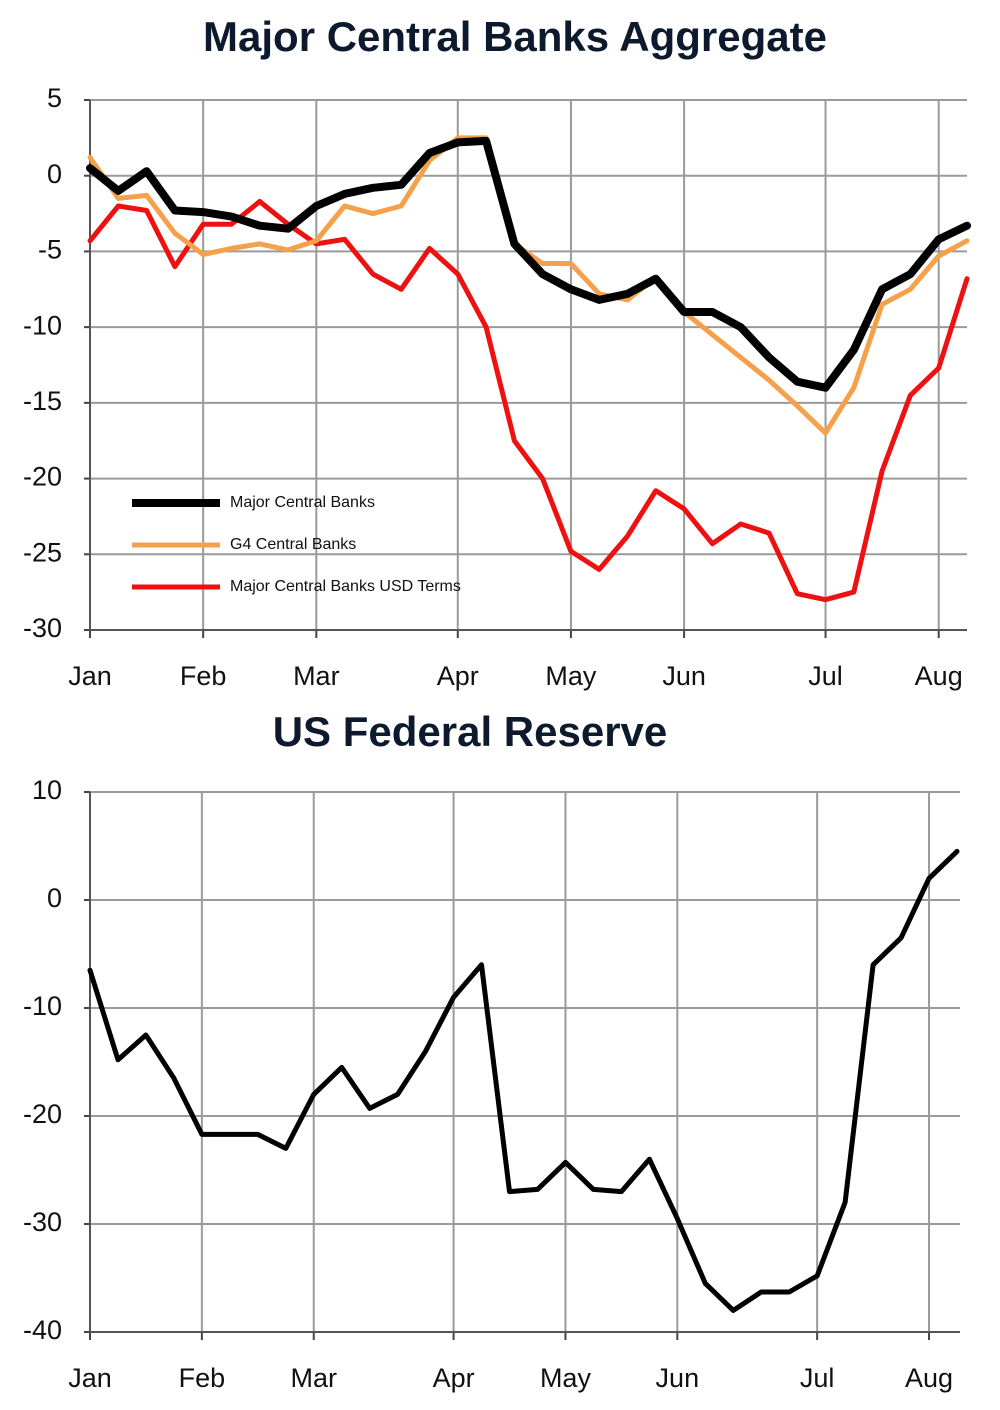 This screenshot has width=1000, height=1410. I want to click on y-tick-label: 10, so click(47, 790).